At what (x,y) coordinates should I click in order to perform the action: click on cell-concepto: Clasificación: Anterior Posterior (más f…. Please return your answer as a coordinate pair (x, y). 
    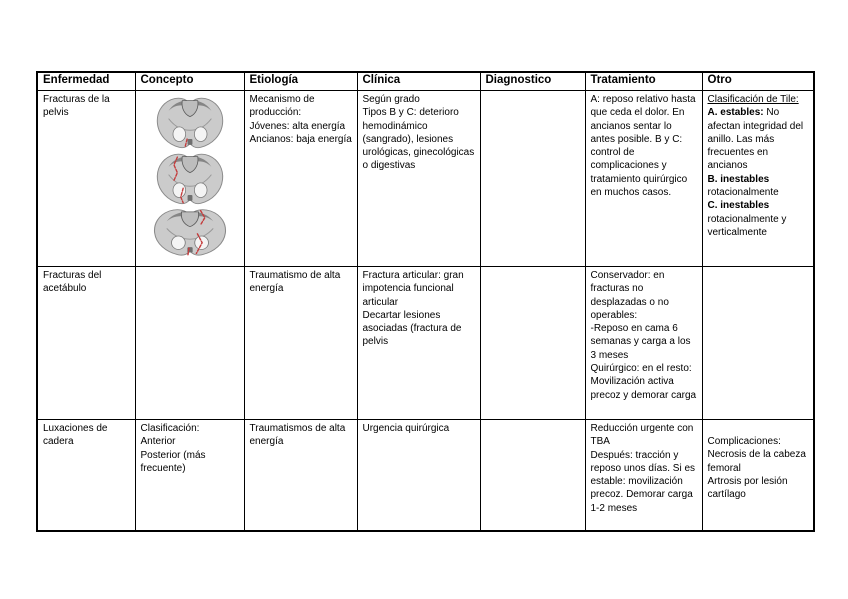
    Looking at the image, I should click on (173, 448).